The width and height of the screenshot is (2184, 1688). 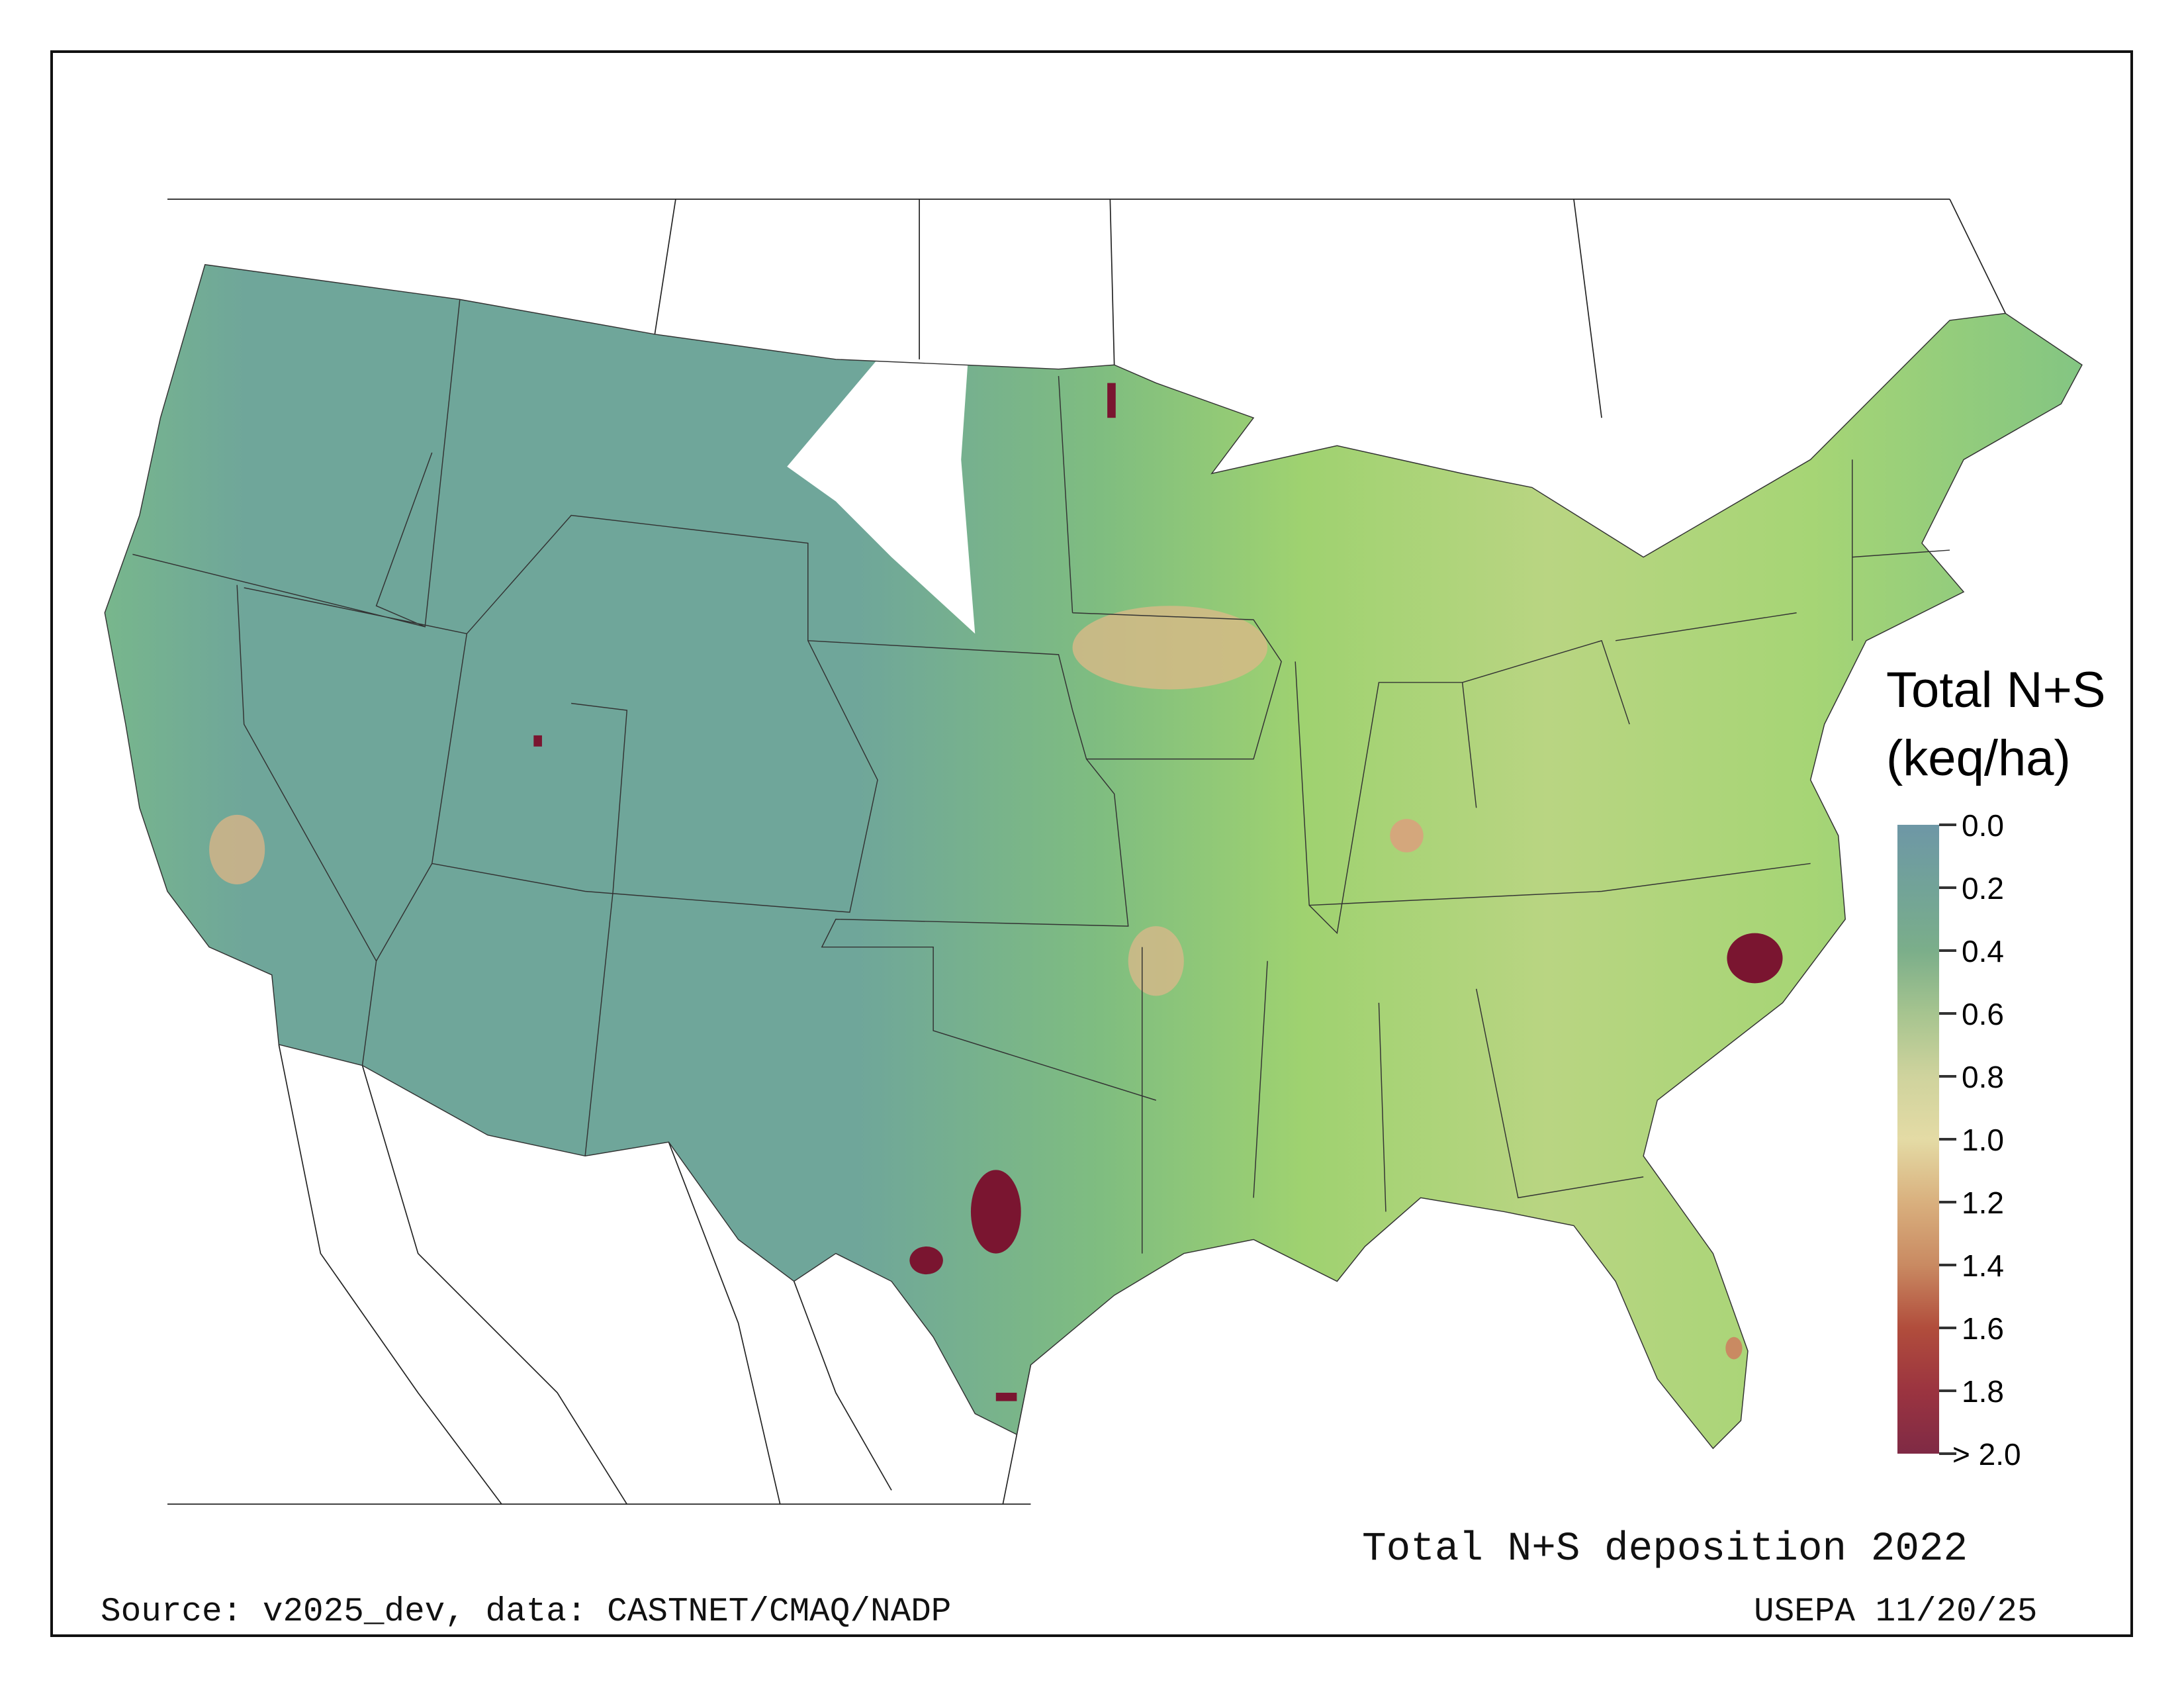 I want to click on legend-tick-label: 0.2, so click(x=1983, y=888).